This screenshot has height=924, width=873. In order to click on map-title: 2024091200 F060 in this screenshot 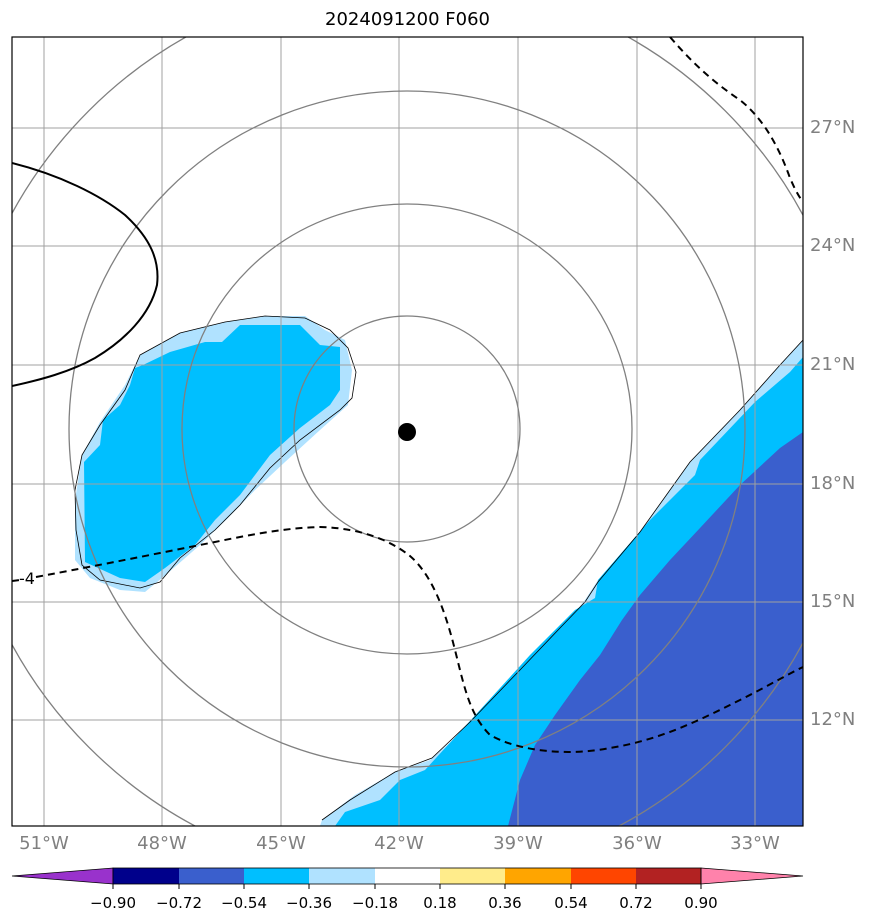, I will do `click(407, 19)`.